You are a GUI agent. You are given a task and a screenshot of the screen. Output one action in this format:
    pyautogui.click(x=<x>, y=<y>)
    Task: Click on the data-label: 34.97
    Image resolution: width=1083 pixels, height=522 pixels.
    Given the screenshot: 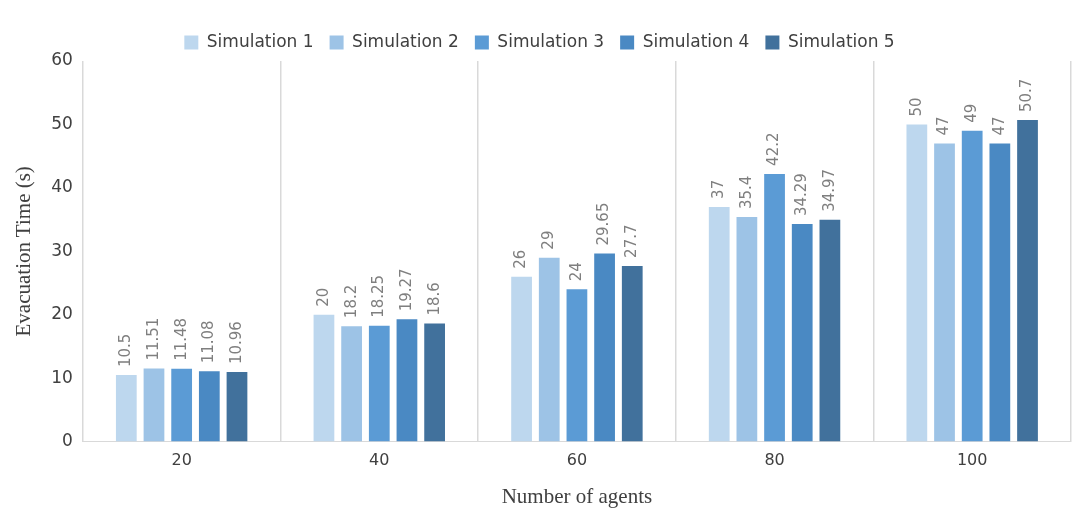 What is the action you would take?
    pyautogui.click(x=828, y=190)
    